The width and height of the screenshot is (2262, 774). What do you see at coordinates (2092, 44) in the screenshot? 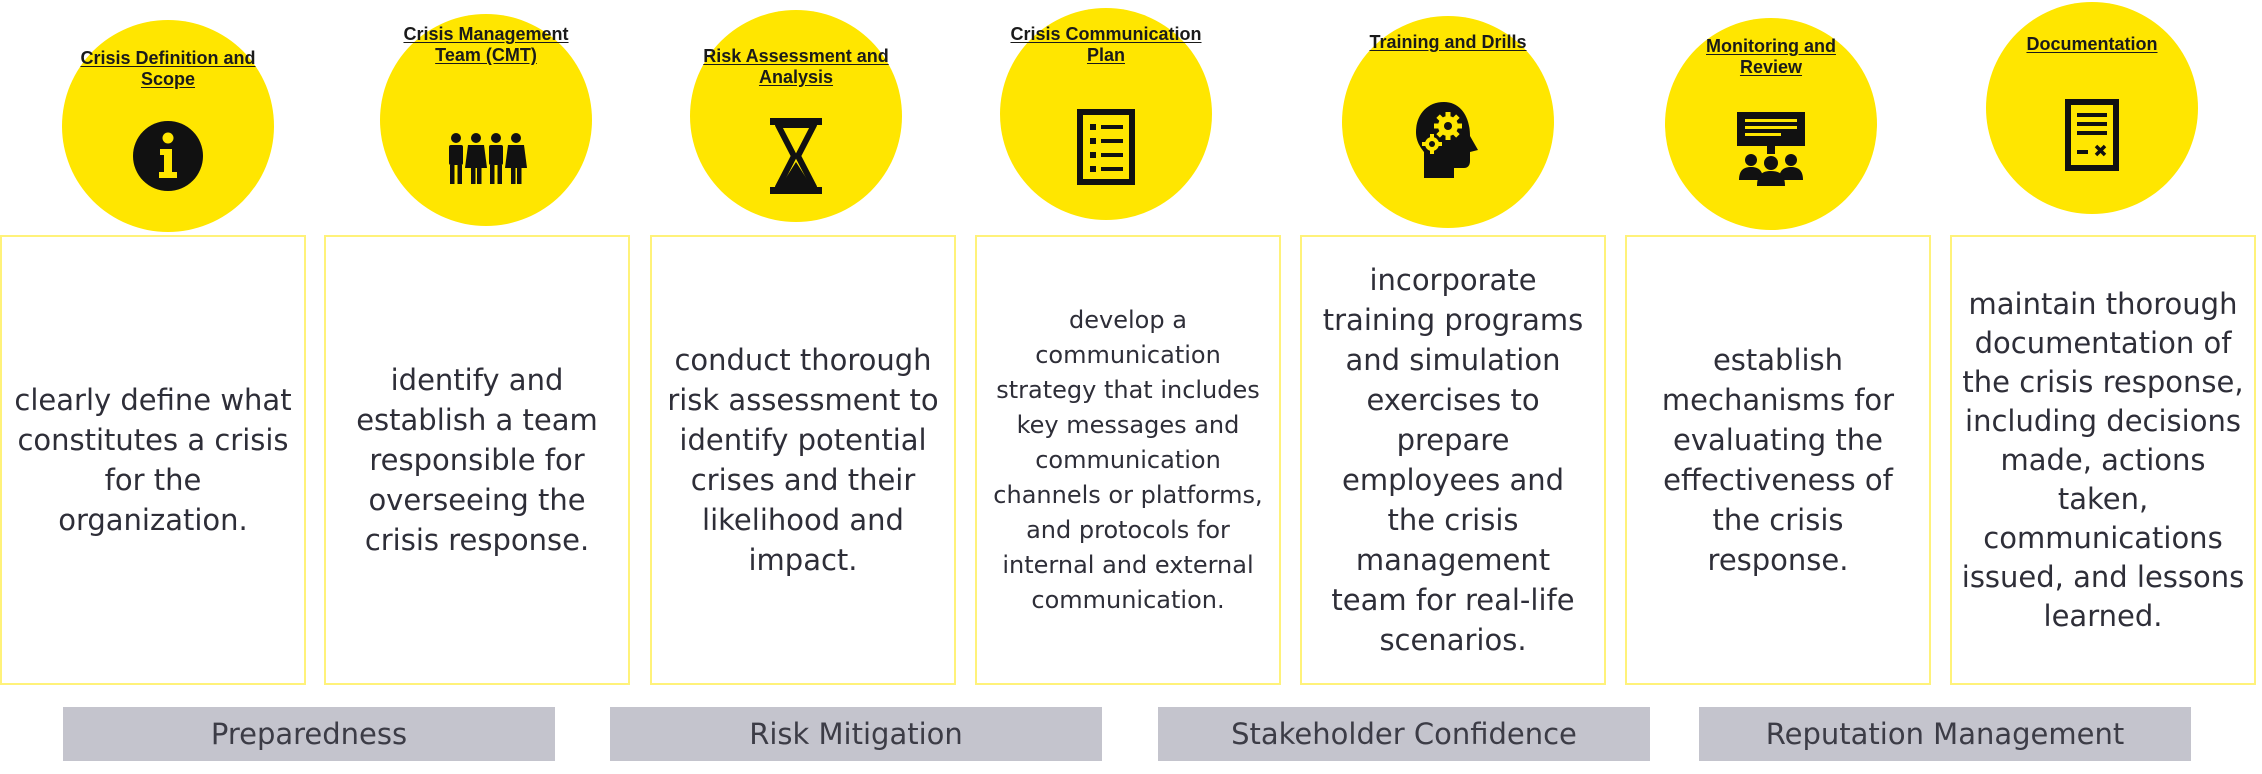
I see `step-title: Documentation` at bounding box center [2092, 44].